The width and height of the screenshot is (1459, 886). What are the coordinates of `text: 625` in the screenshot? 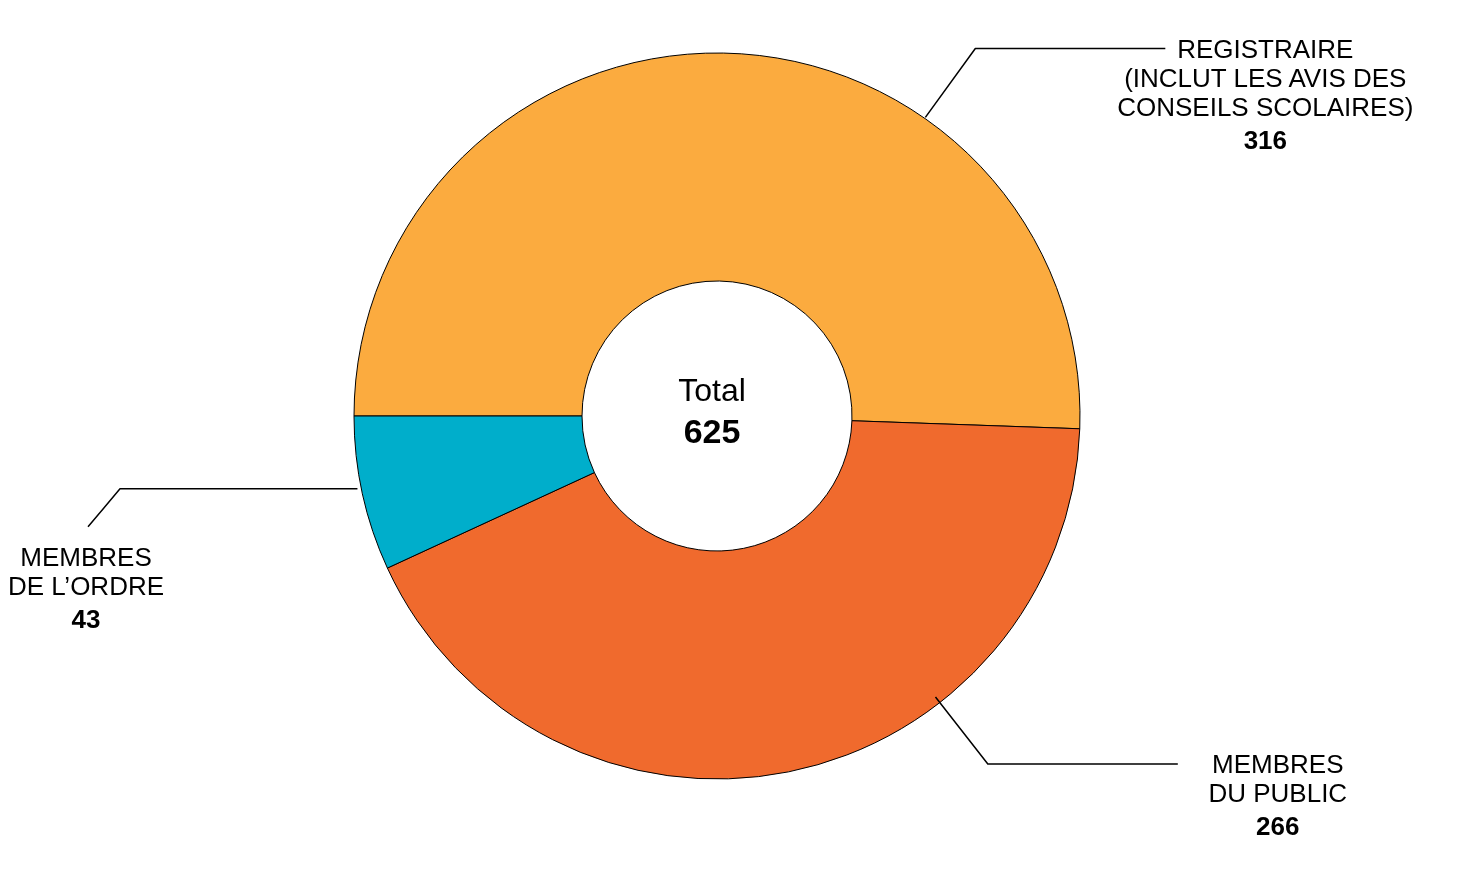 It's located at (712, 431).